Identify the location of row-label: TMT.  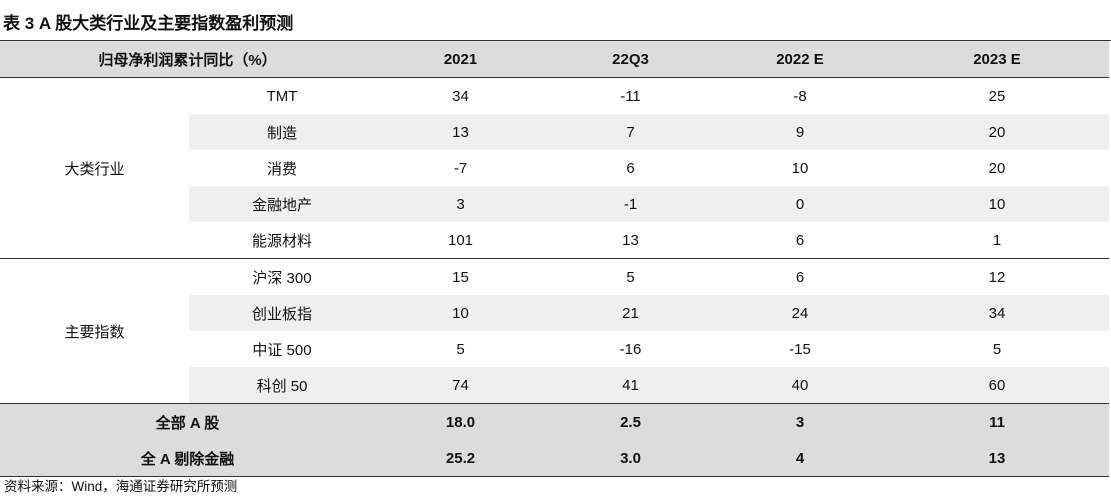
(282, 96).